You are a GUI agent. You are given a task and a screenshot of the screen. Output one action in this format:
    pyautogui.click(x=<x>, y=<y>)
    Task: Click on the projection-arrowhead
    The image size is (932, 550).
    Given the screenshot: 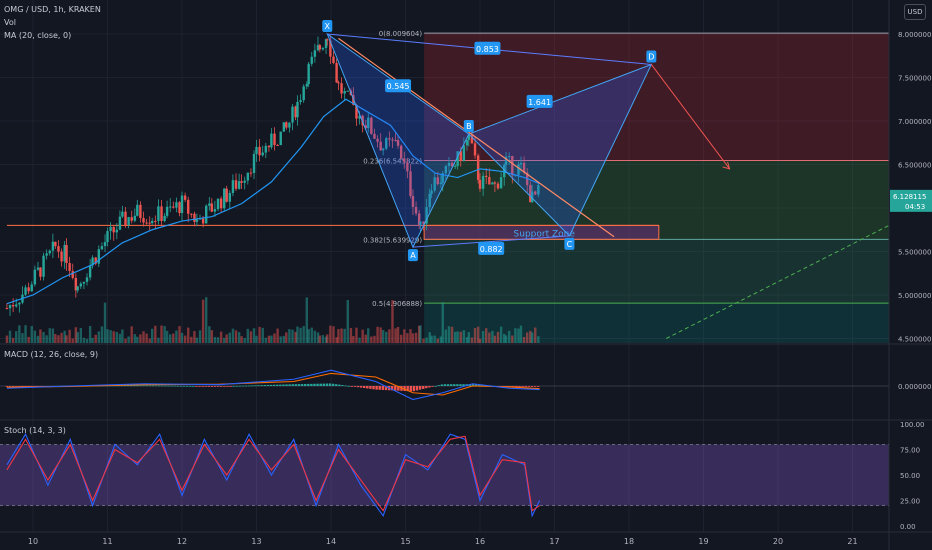 What is the action you would take?
    pyautogui.click(x=726, y=165)
    